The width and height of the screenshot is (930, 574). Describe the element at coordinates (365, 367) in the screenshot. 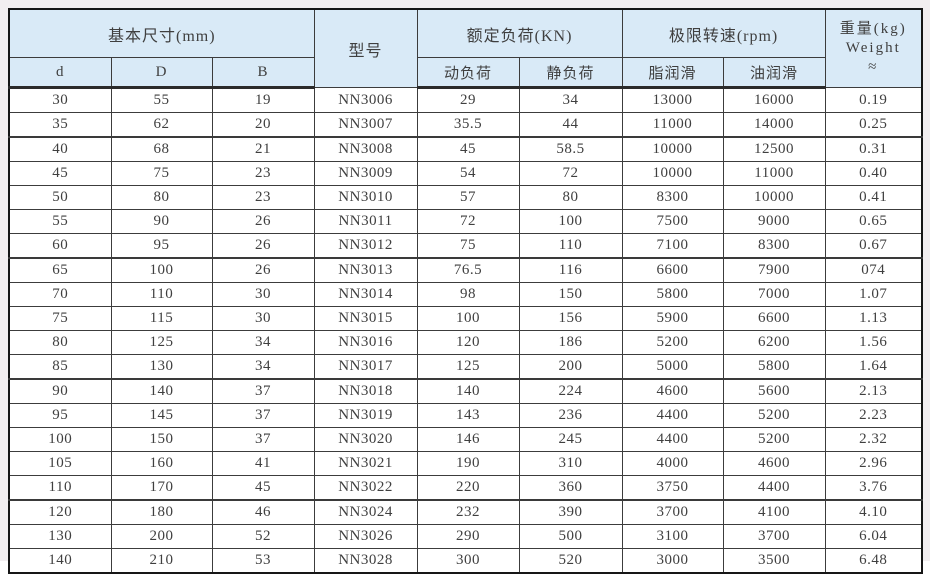

I see `table-cell: NN3017` at that location.